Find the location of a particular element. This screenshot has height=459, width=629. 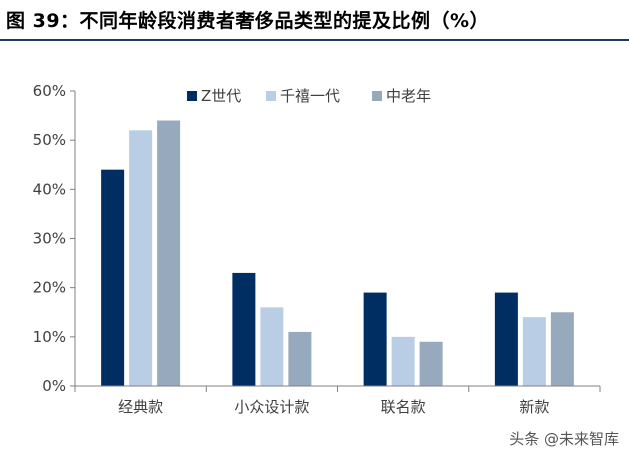

x-category-label: 小众设计款 is located at coordinates (271, 407).